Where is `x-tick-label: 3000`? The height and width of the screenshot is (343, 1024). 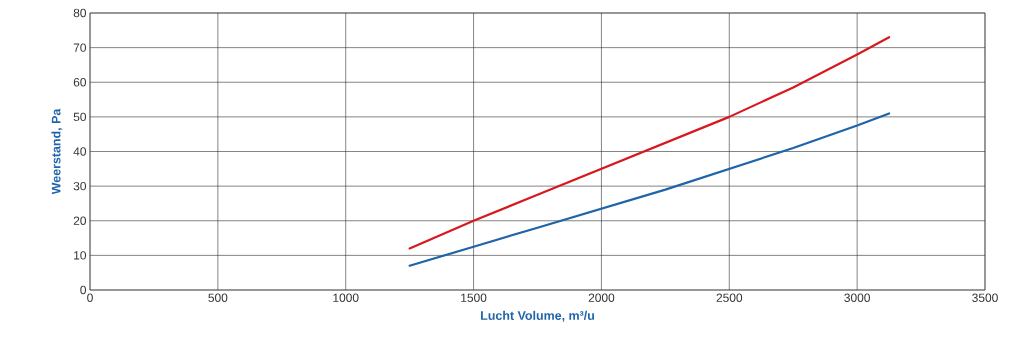 x-tick-label: 3000 is located at coordinates (857, 297).